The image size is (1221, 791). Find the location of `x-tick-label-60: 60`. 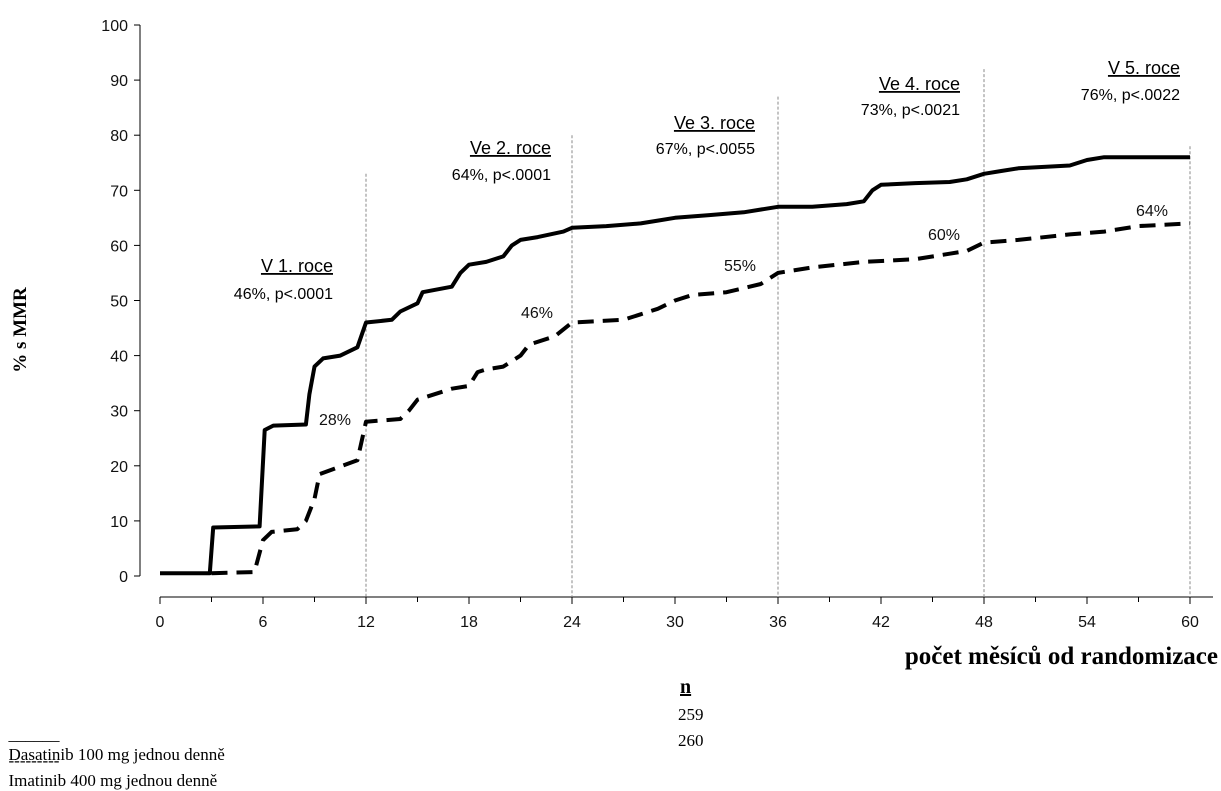

x-tick-label-60: 60 is located at coordinates (1190, 622).